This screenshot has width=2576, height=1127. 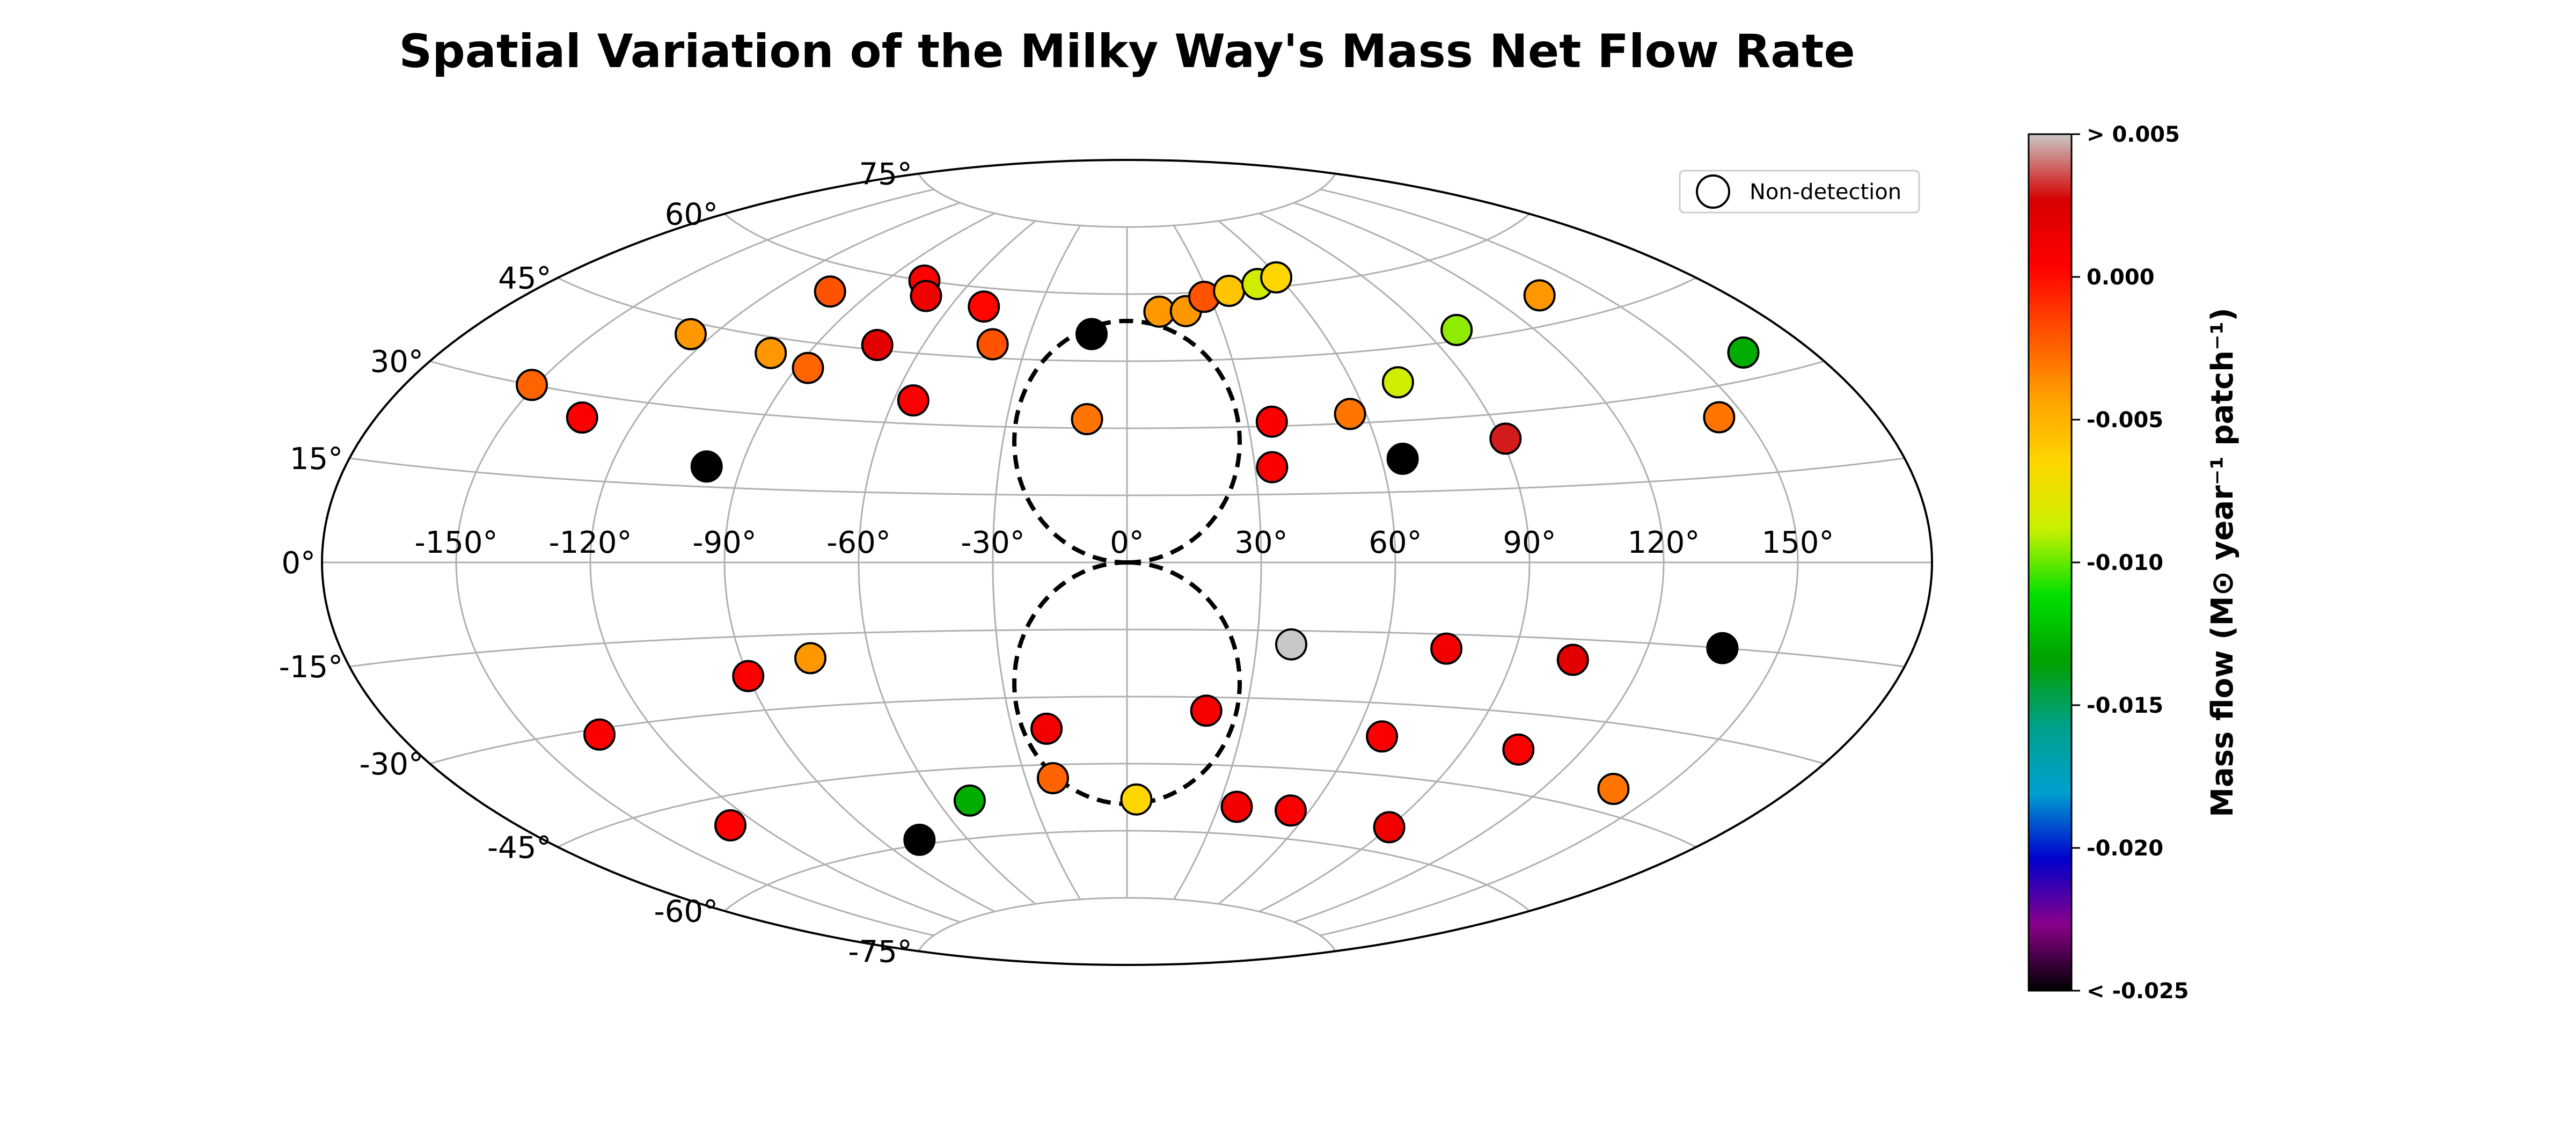 What do you see at coordinates (2222, 562) in the screenshot?
I see `colorbar-axis-label: Mass flow (M⊙ year⁻¹ patch⁻¹)` at bounding box center [2222, 562].